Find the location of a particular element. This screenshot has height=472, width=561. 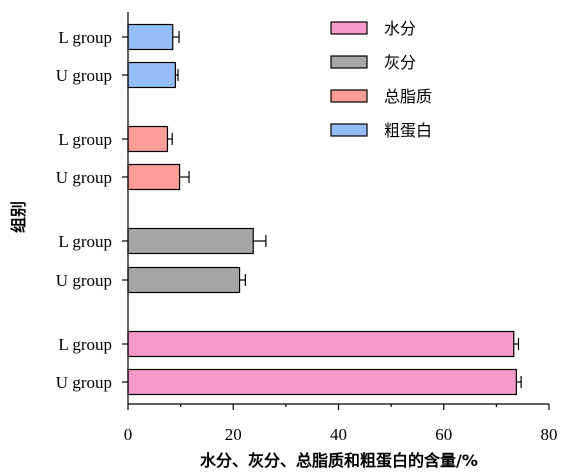

legend-label: 总脂质 is located at coordinates (408, 96).